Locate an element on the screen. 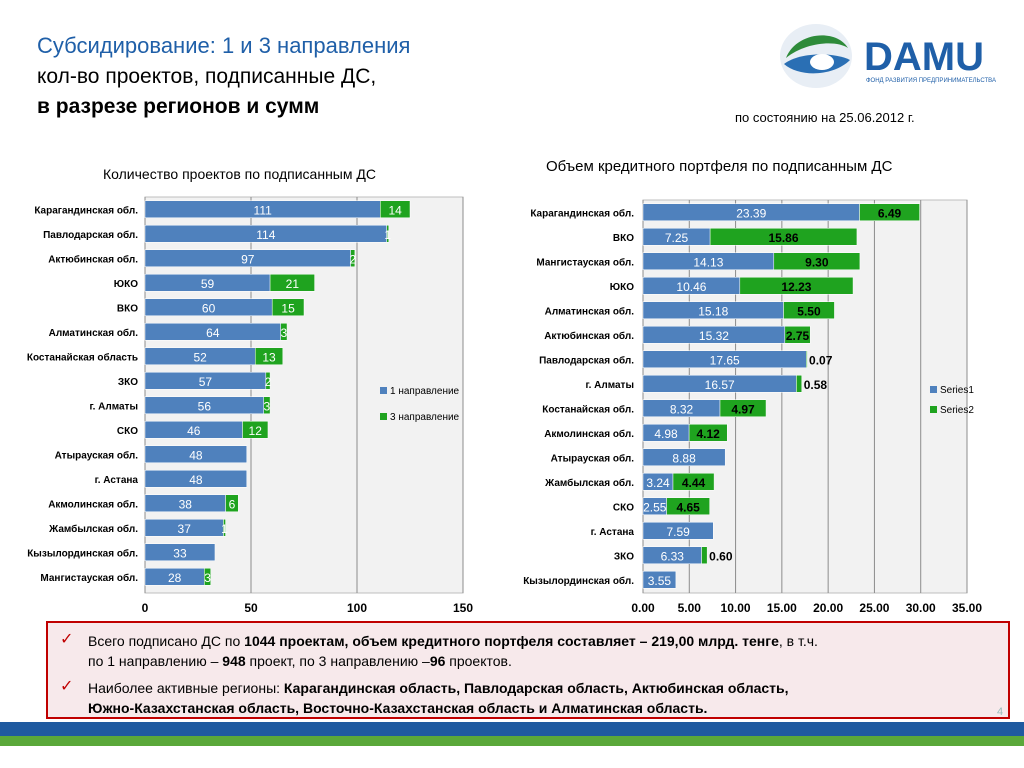 Image resolution: width=1024 pixels, height=768 pixels. legend-label: 1 направление is located at coordinates (425, 391).